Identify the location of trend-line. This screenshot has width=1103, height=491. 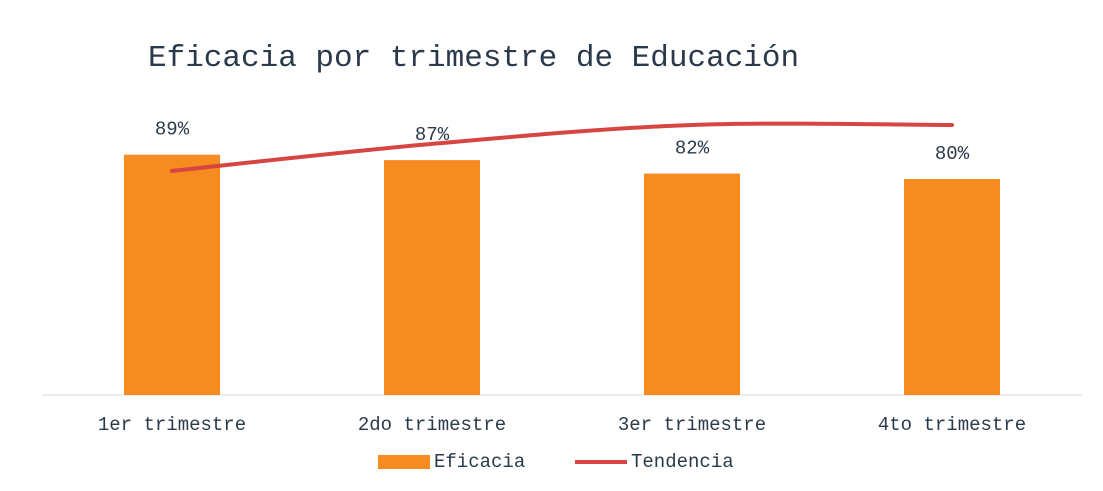
(562, 147).